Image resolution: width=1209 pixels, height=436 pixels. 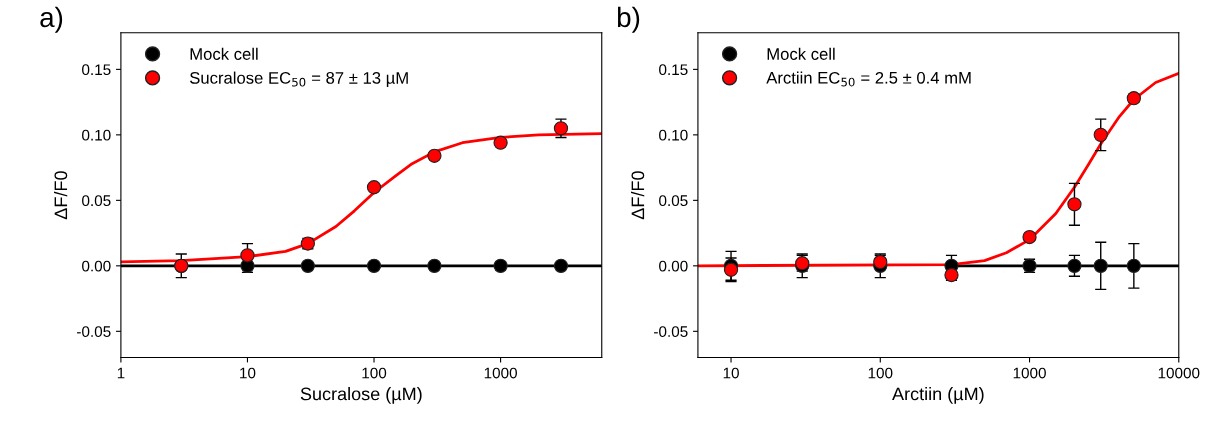 What do you see at coordinates (361, 395) in the screenshot?
I see `x-axis-title: Sucralose (µM)` at bounding box center [361, 395].